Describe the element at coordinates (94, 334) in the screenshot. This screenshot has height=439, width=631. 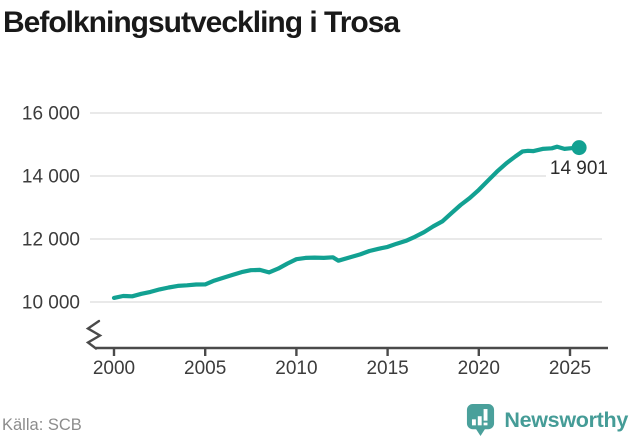
I see `y-axis-break-icon` at that location.